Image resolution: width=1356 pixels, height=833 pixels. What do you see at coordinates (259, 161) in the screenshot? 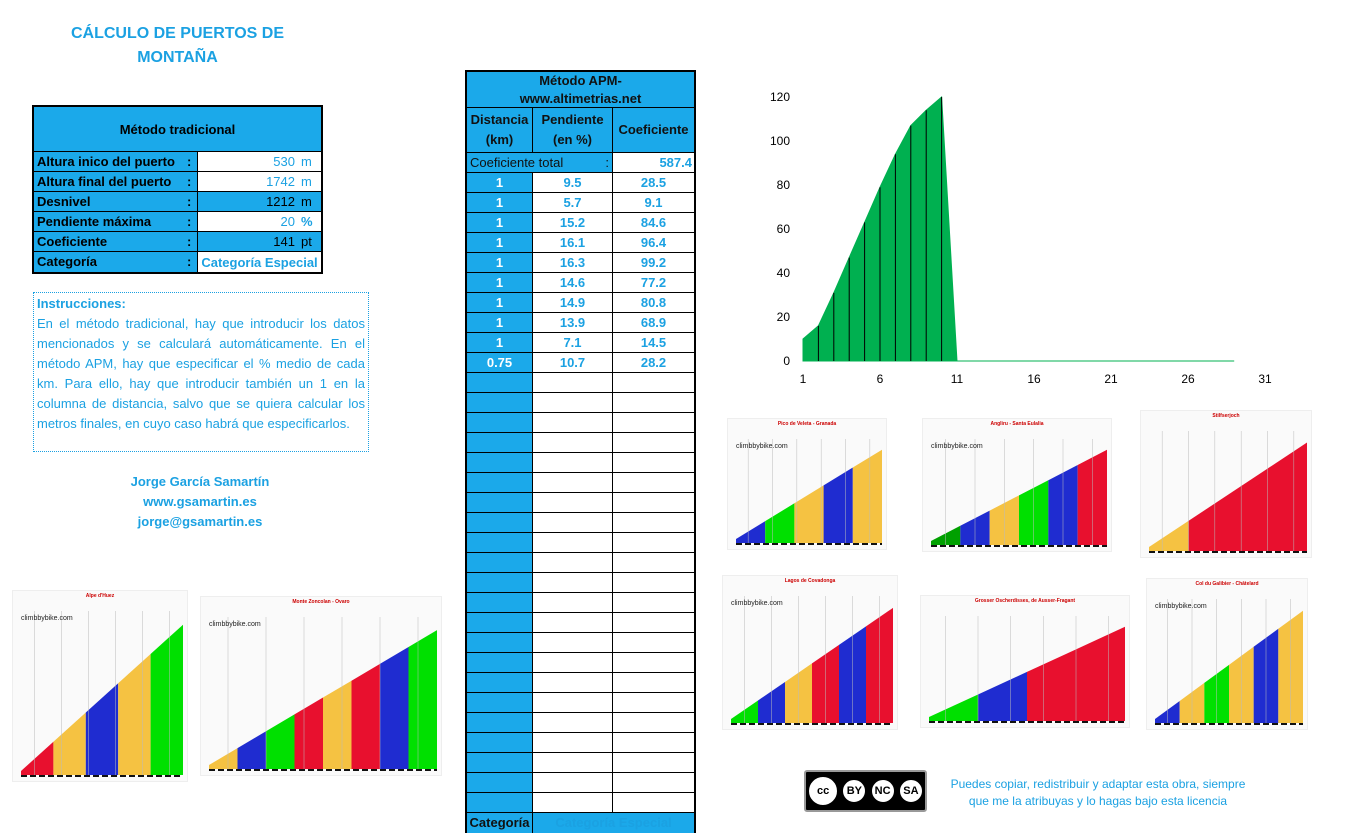
I see `start-height-cell: 530 m` at bounding box center [259, 161].